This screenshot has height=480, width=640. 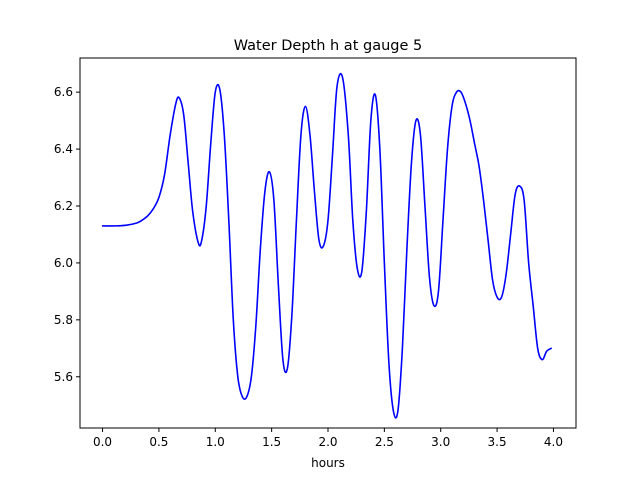 I want to click on y-tick-label: 6.0, so click(x=63, y=263).